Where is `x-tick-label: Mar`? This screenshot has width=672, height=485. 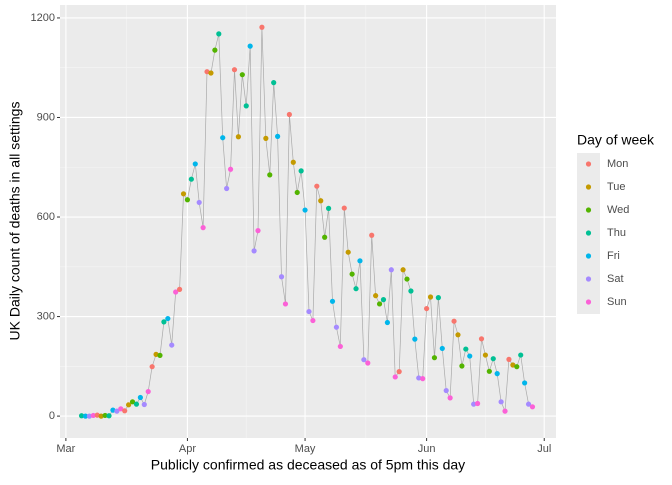 x-tick-label: Mar is located at coordinates (65, 449).